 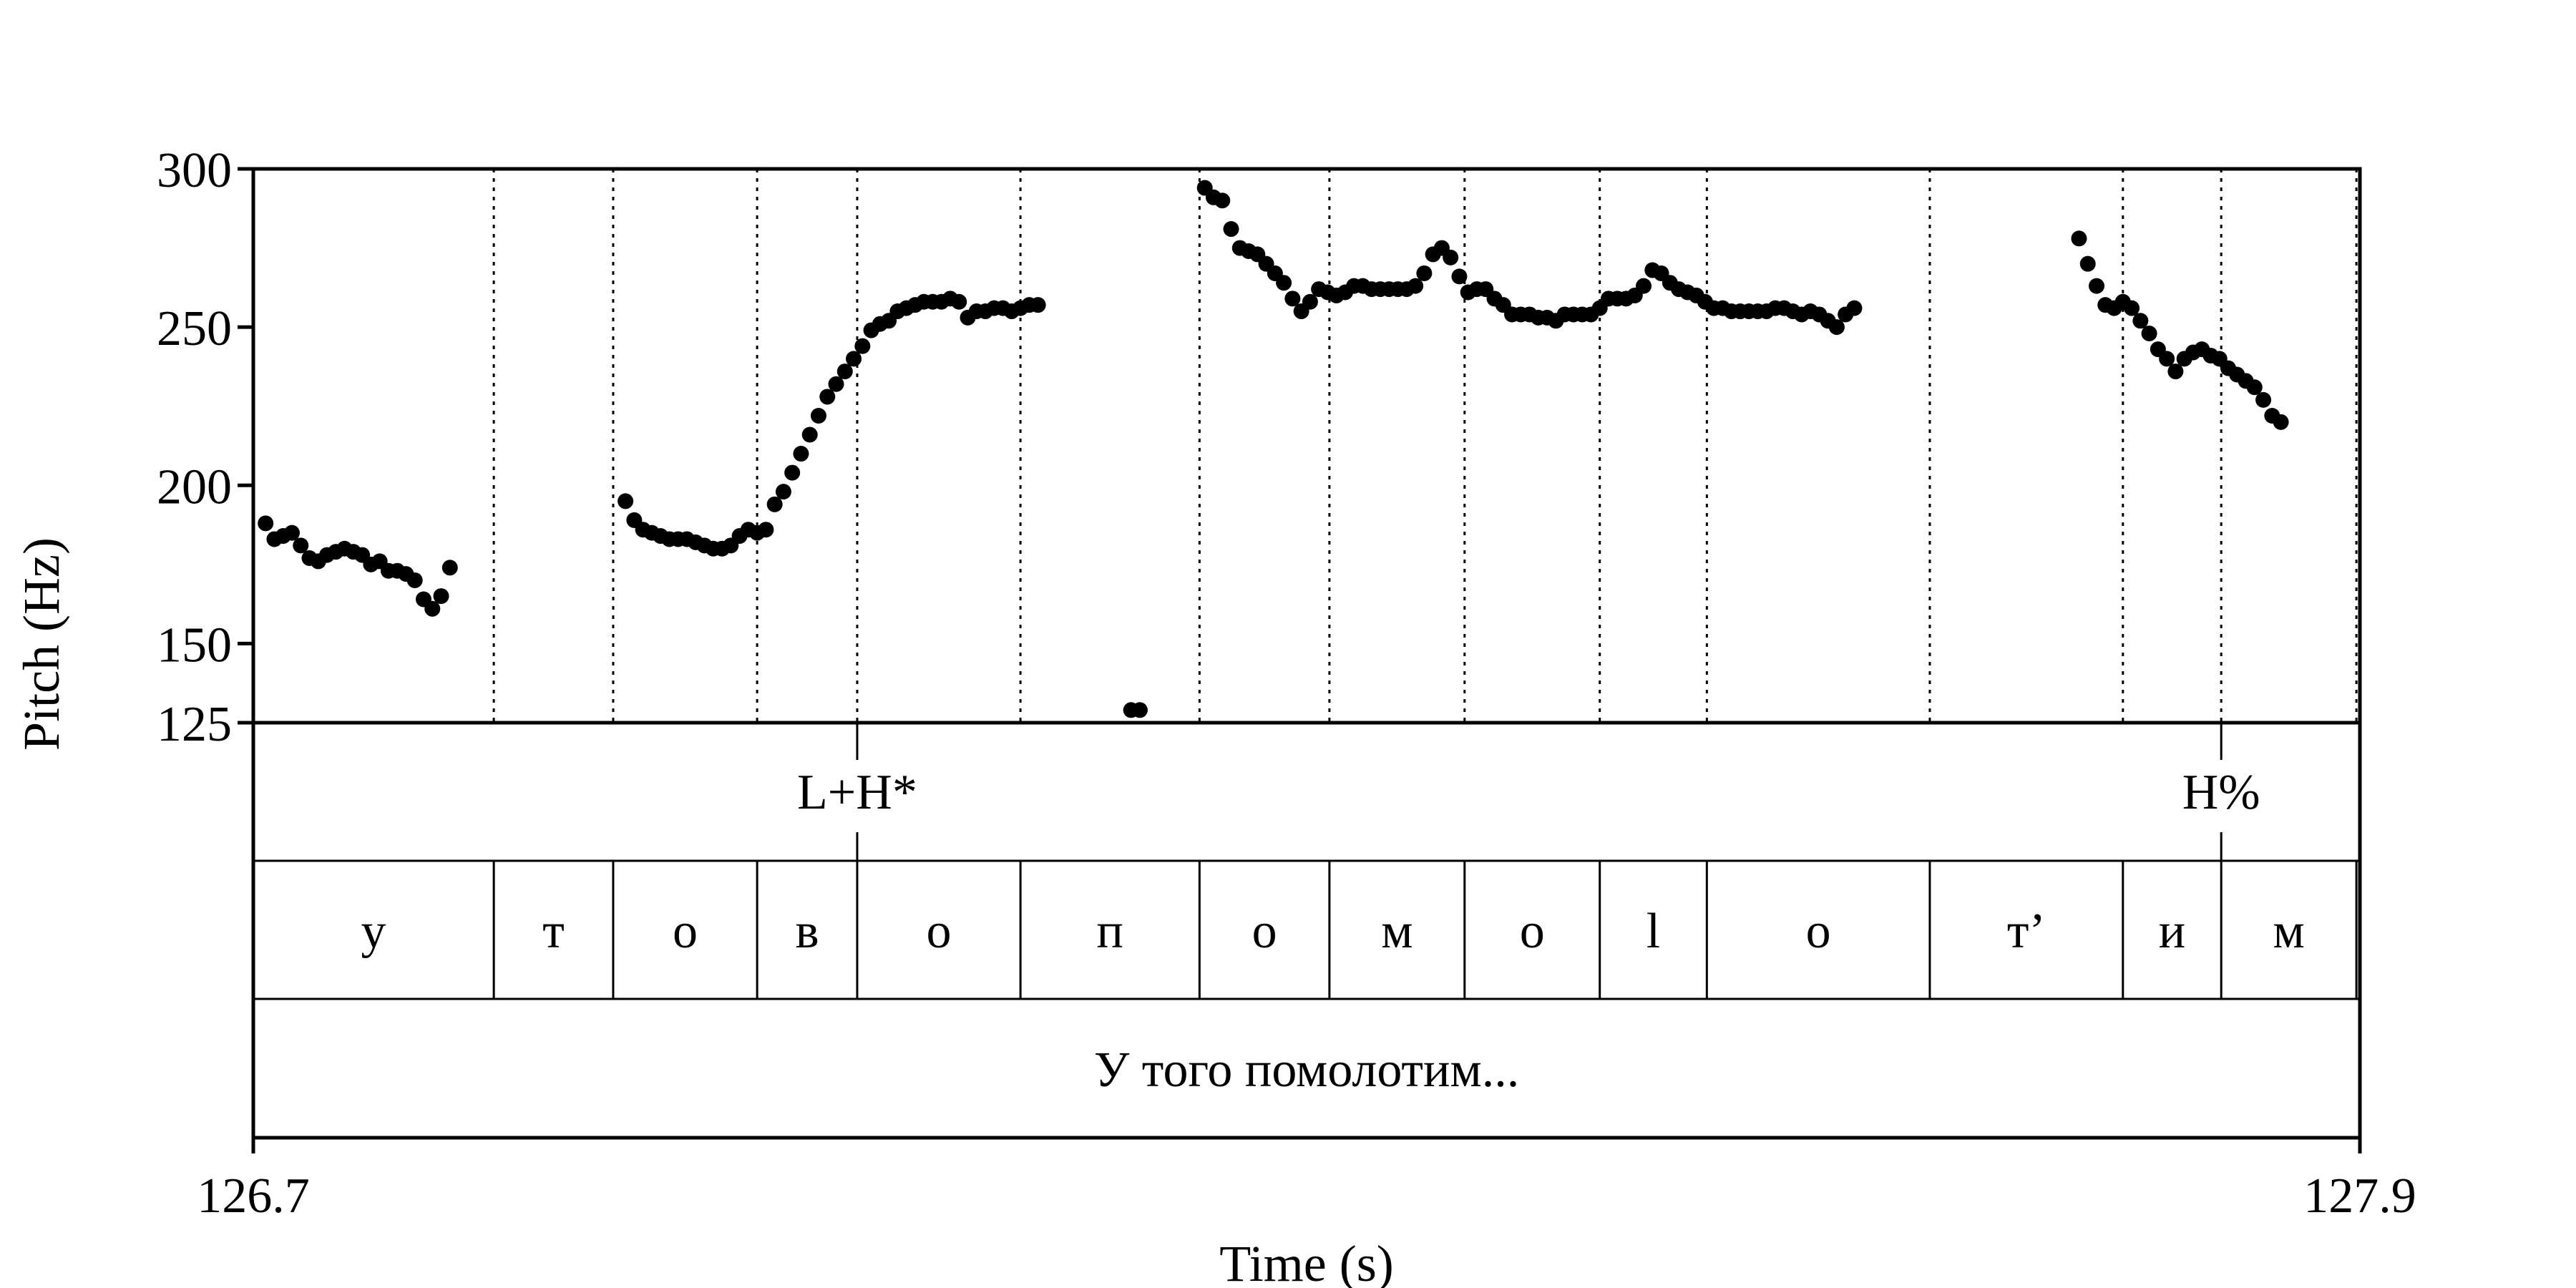 What do you see at coordinates (194, 328) in the screenshot?
I see `y-tick-label-250: 250` at bounding box center [194, 328].